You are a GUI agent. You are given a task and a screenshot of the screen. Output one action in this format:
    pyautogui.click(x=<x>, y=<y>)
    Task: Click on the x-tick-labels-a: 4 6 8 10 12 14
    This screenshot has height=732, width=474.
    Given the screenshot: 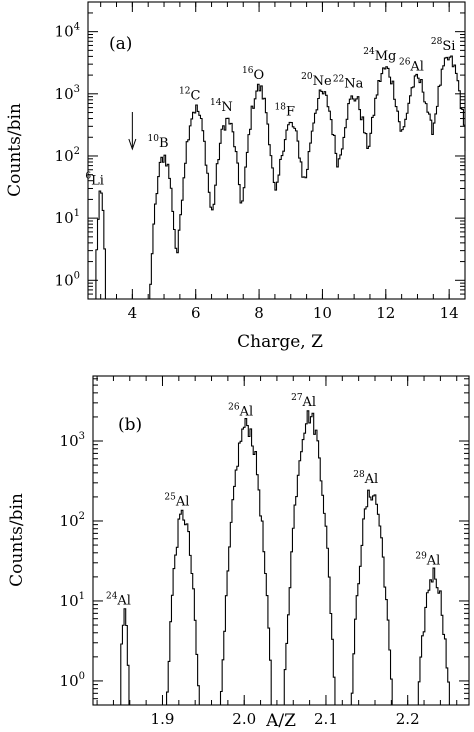 What is the action you would take?
    pyautogui.click(x=293, y=313)
    